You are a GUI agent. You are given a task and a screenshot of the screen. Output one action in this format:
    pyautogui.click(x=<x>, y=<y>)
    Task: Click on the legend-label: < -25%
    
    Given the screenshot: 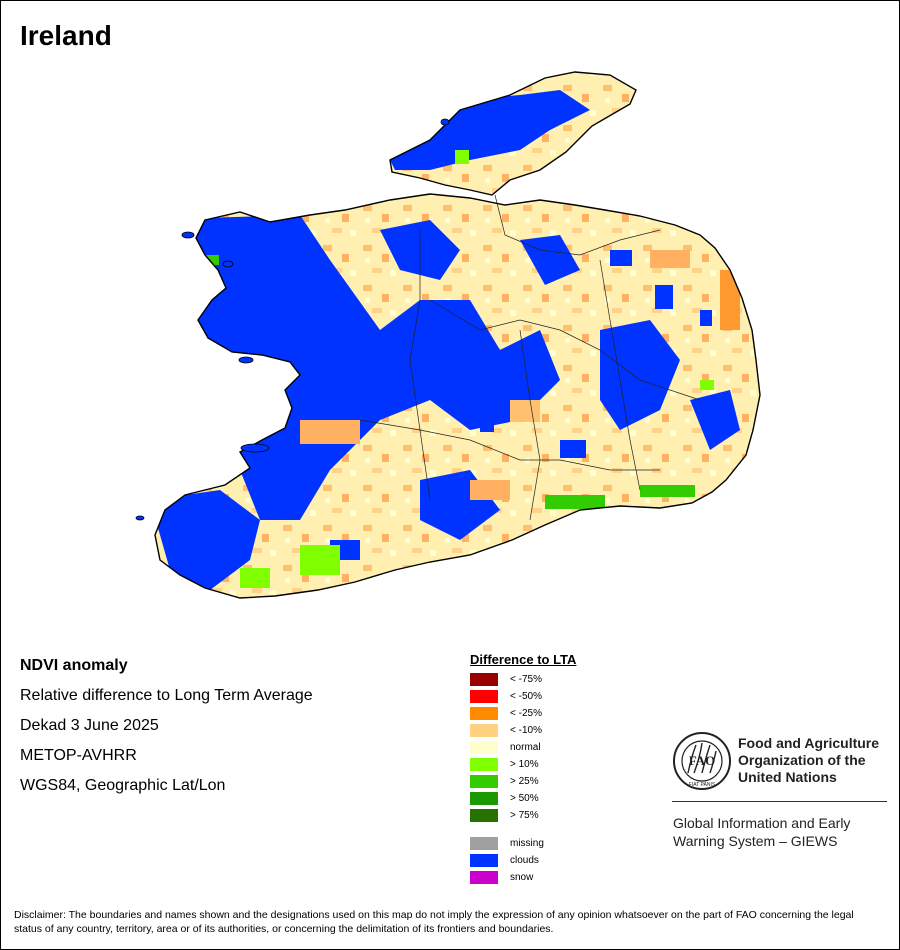 What is the action you would take?
    pyautogui.click(x=526, y=713)
    